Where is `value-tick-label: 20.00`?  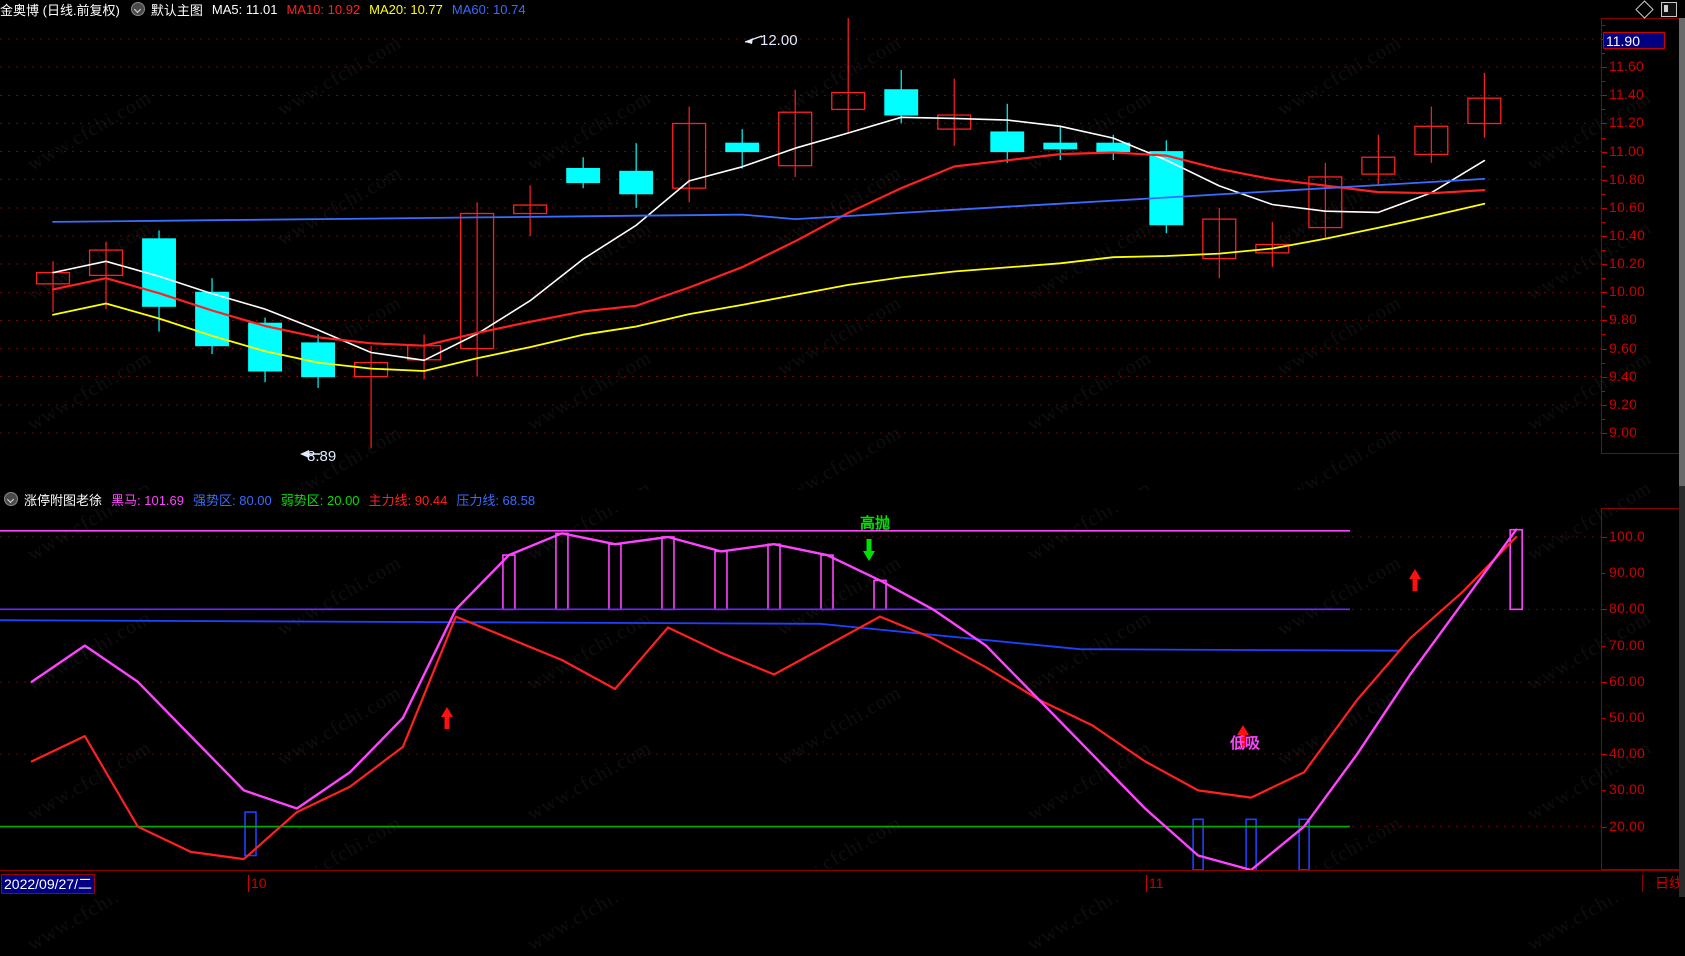 value-tick-label: 20.00 is located at coordinates (1627, 825).